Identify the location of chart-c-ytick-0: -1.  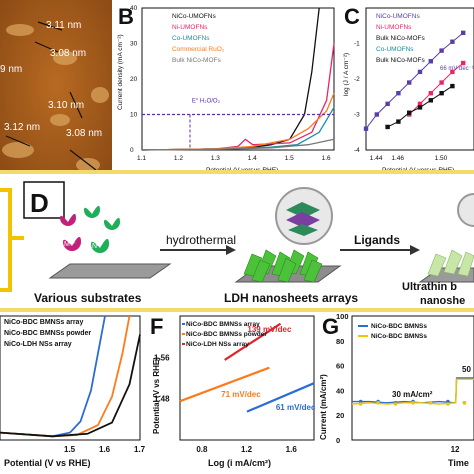
(357, 44).